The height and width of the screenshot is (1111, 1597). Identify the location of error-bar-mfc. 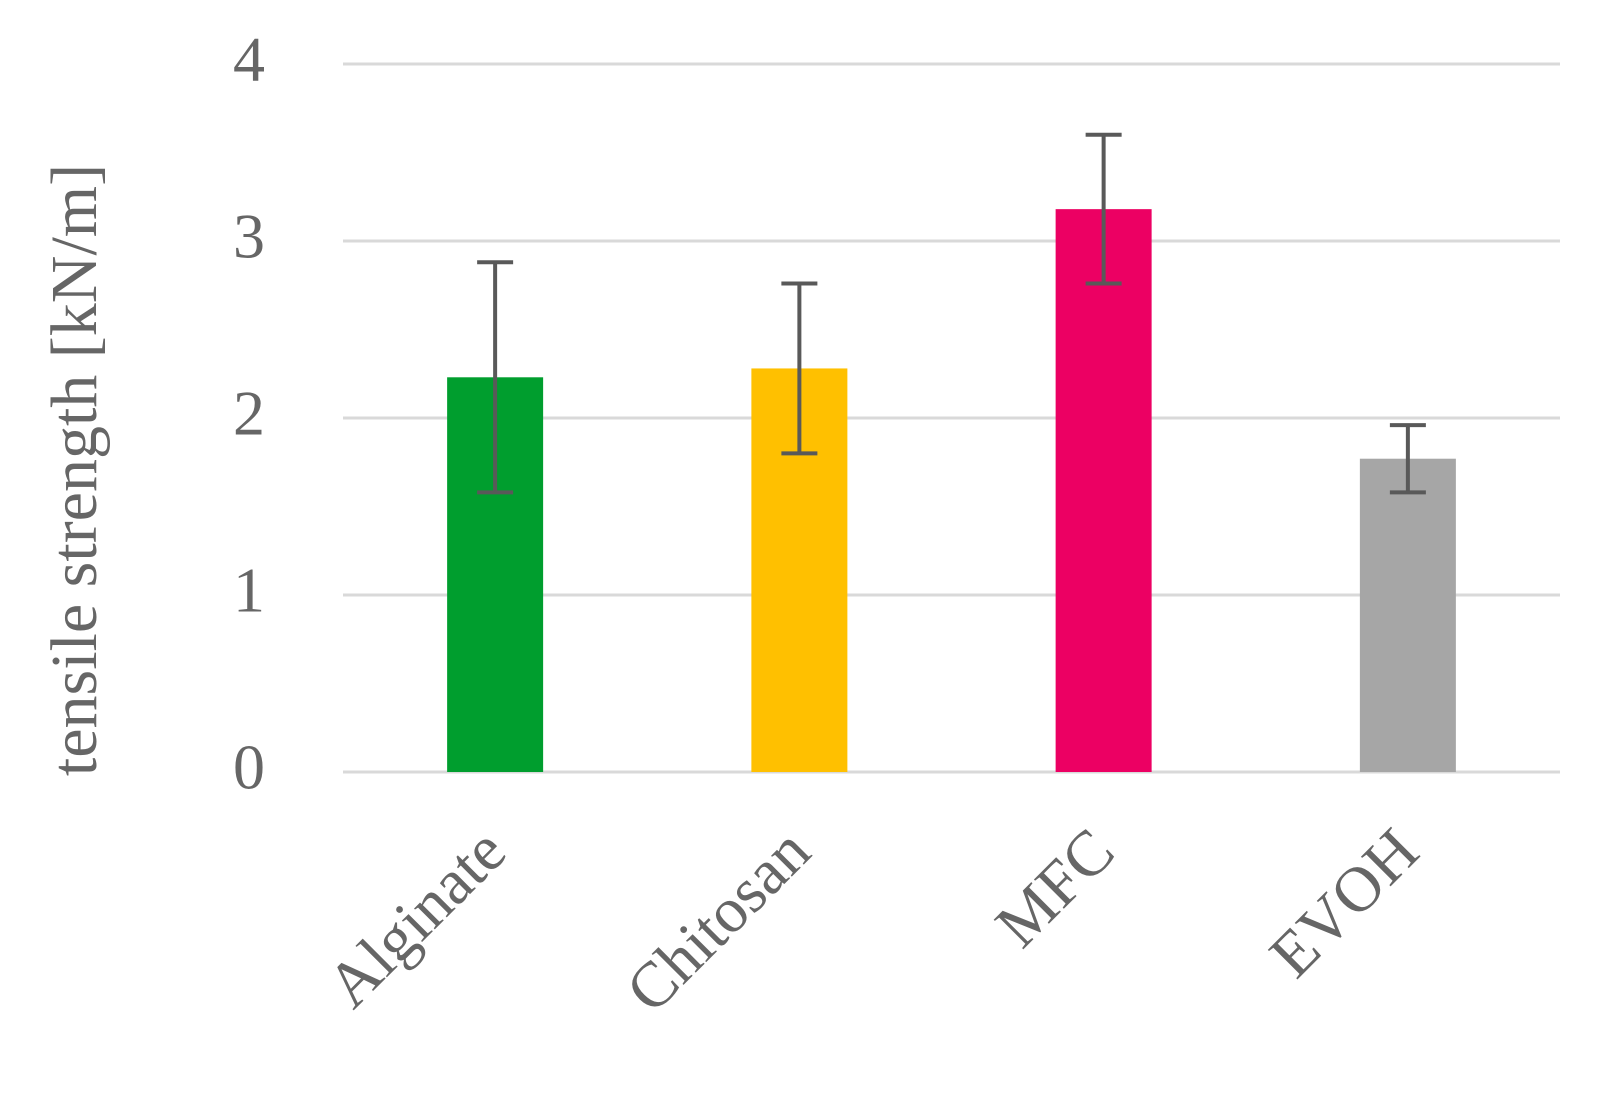
(1103, 209).